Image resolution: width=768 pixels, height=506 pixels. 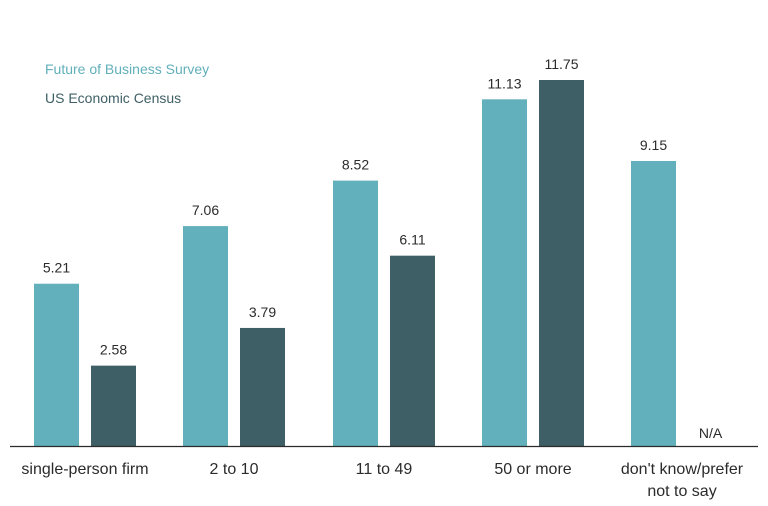 What do you see at coordinates (653, 145) in the screenshot?
I see `data-label-don-t-know-prefer-not-to-say-series-1: 9.15` at bounding box center [653, 145].